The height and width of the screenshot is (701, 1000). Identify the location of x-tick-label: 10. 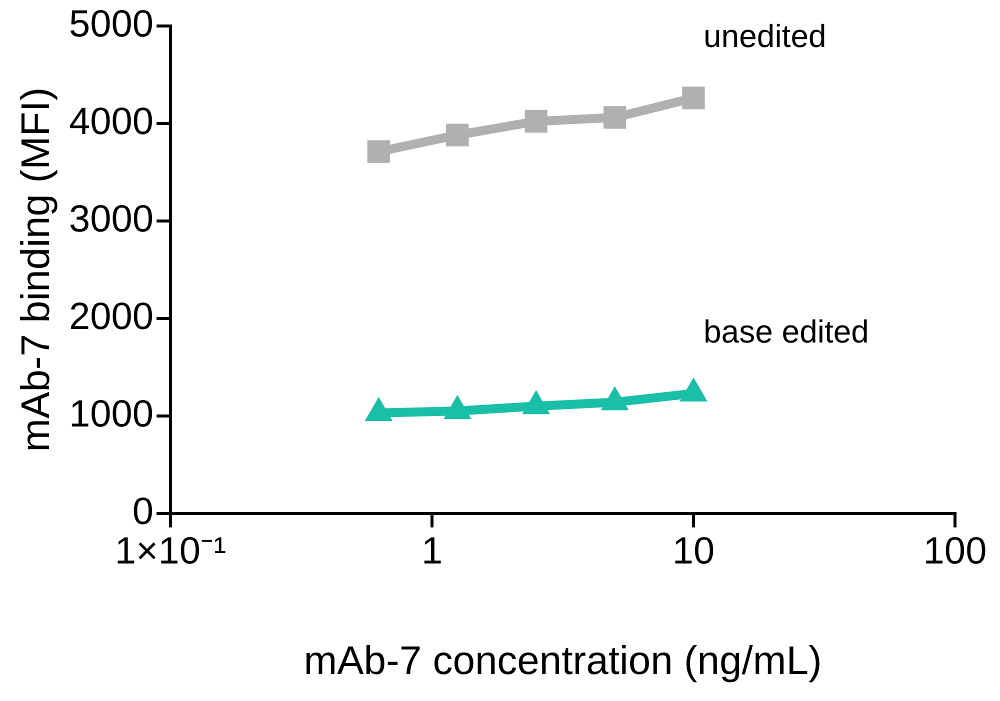
(693, 551).